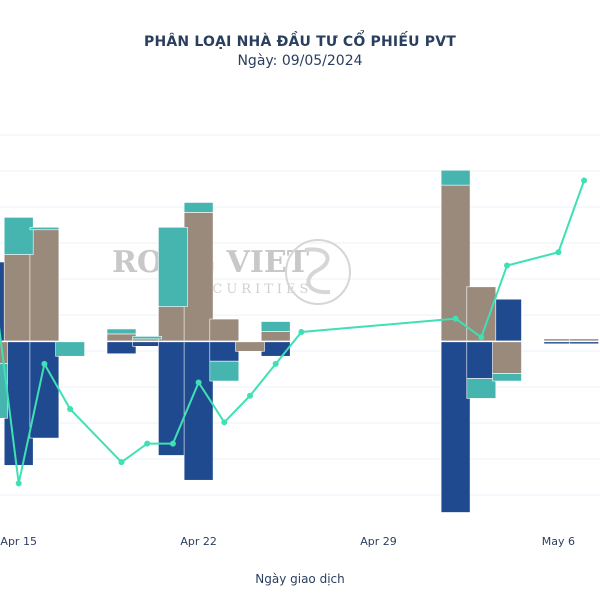  I want to click on watermark-line2: SECURITIES, so click(249, 289).